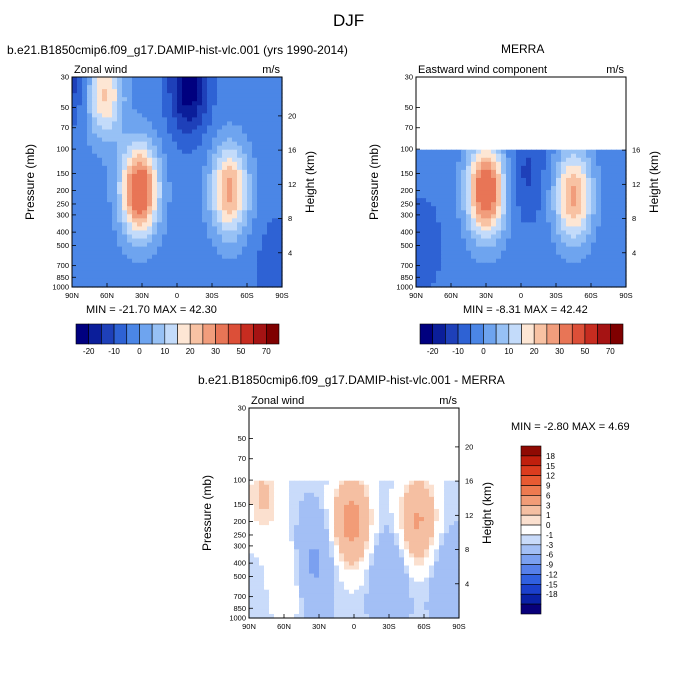  I want to click on panel2-title: MERRA, so click(523, 49).